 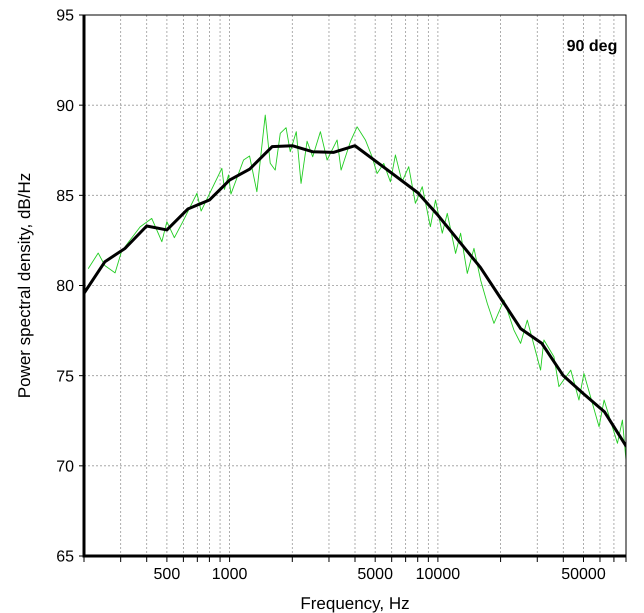 What do you see at coordinates (65, 287) in the screenshot?
I see `y-tick-label: 80` at bounding box center [65, 287].